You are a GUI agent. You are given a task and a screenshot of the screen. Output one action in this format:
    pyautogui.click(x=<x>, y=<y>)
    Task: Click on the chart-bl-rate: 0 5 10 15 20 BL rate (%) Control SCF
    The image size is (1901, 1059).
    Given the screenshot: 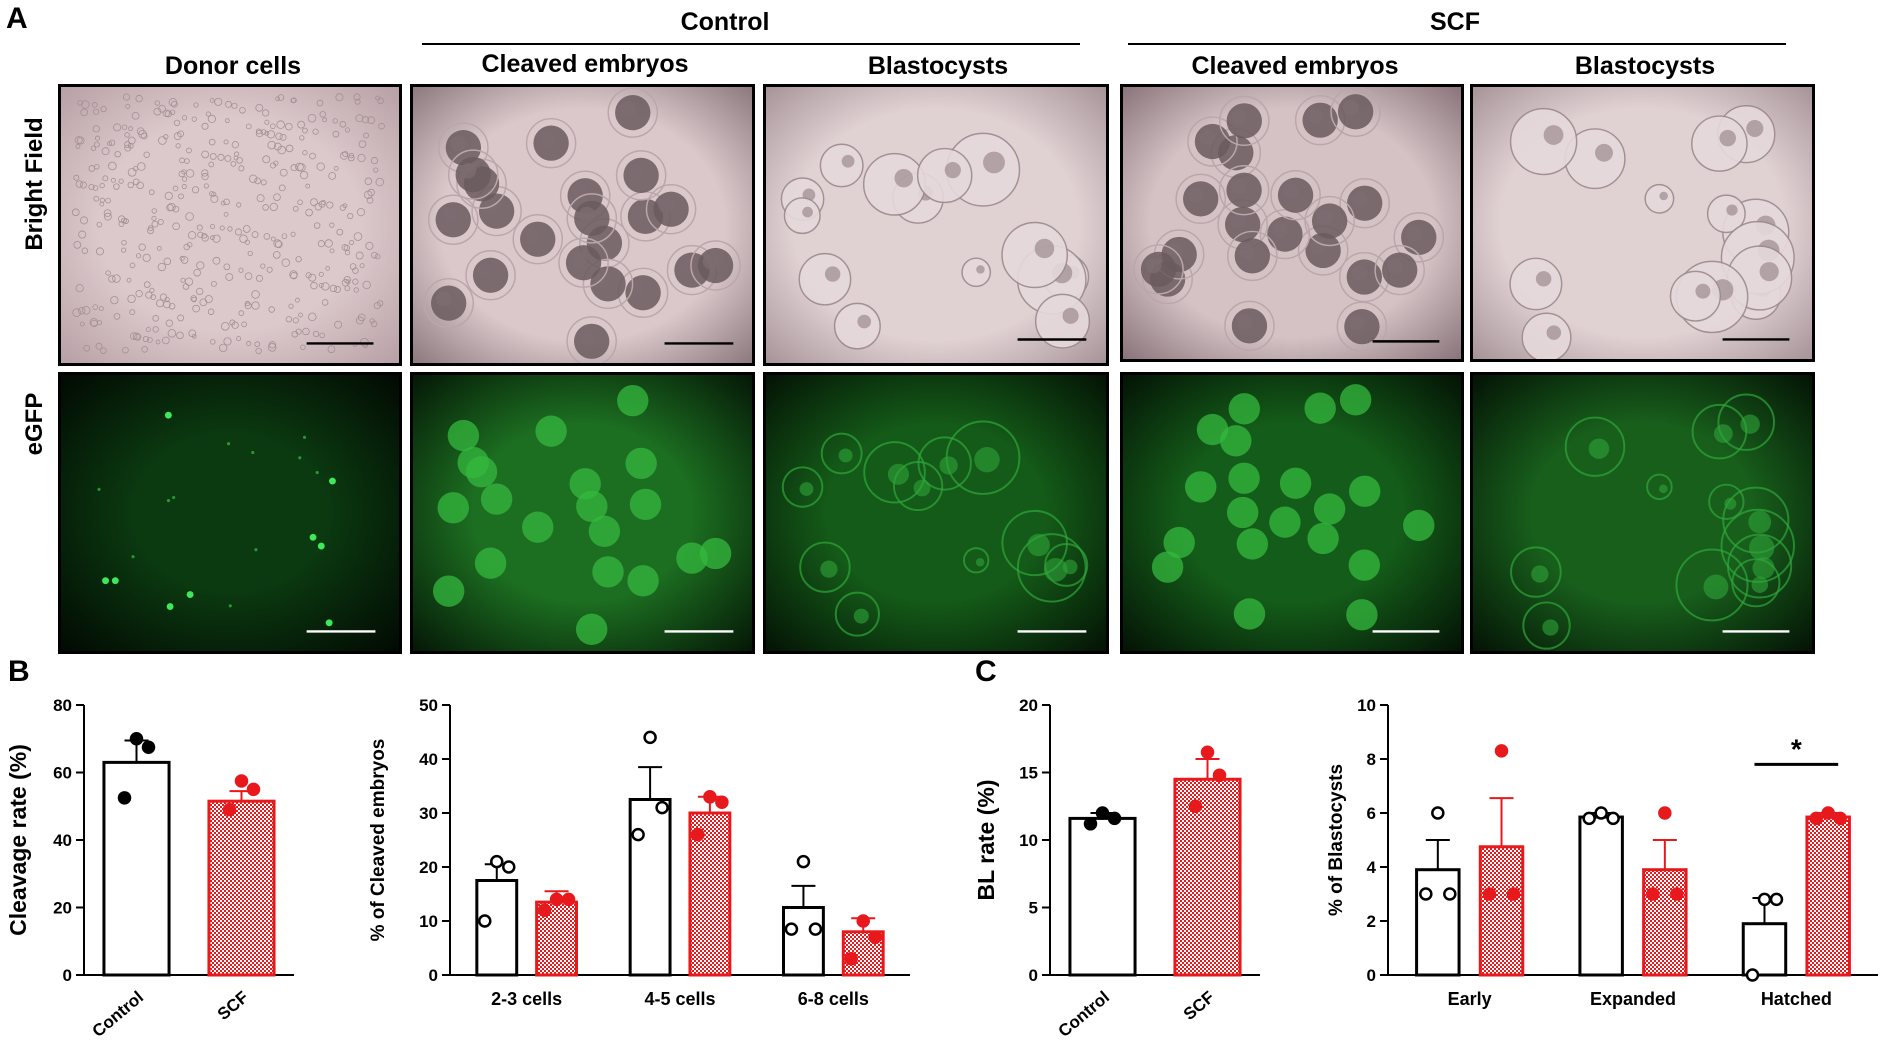 What is the action you would take?
    pyautogui.click(x=1135, y=874)
    